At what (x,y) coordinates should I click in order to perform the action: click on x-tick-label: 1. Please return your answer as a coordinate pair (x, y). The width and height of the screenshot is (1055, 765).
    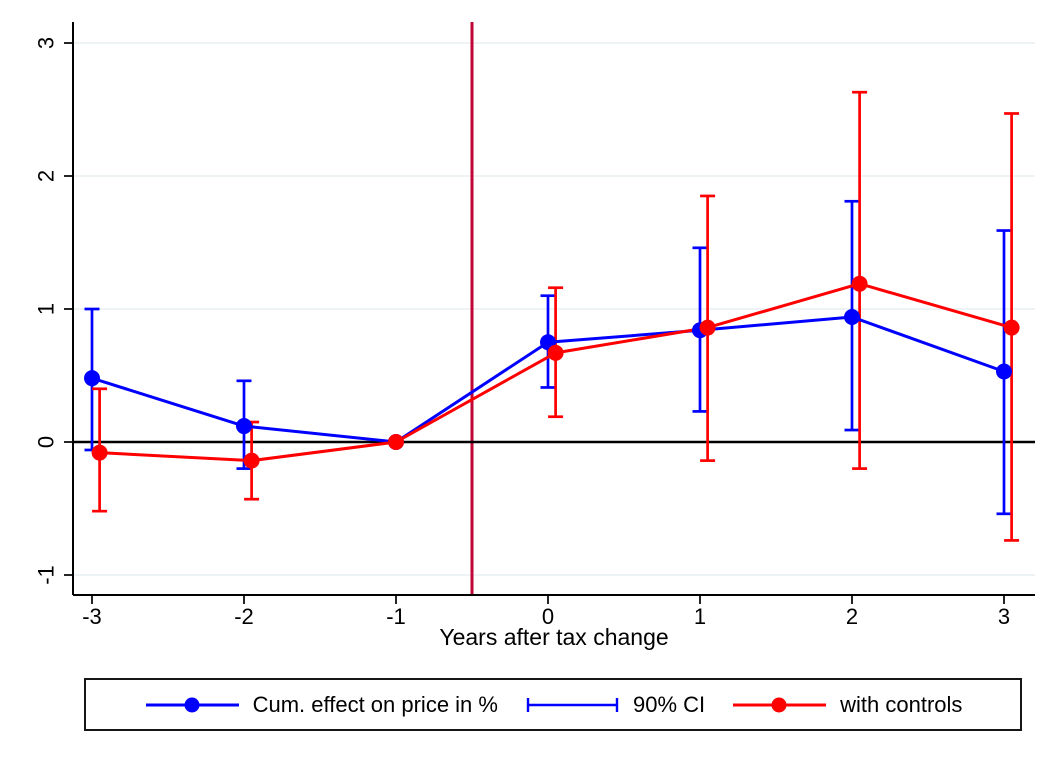
    Looking at the image, I should click on (700, 616).